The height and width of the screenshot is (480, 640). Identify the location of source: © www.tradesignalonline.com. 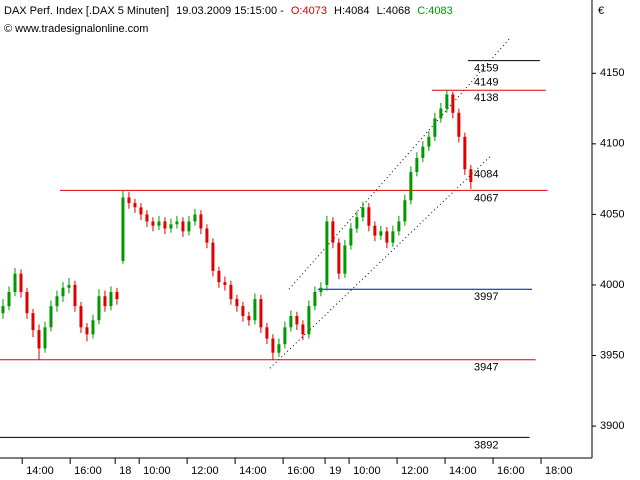
(76, 29).